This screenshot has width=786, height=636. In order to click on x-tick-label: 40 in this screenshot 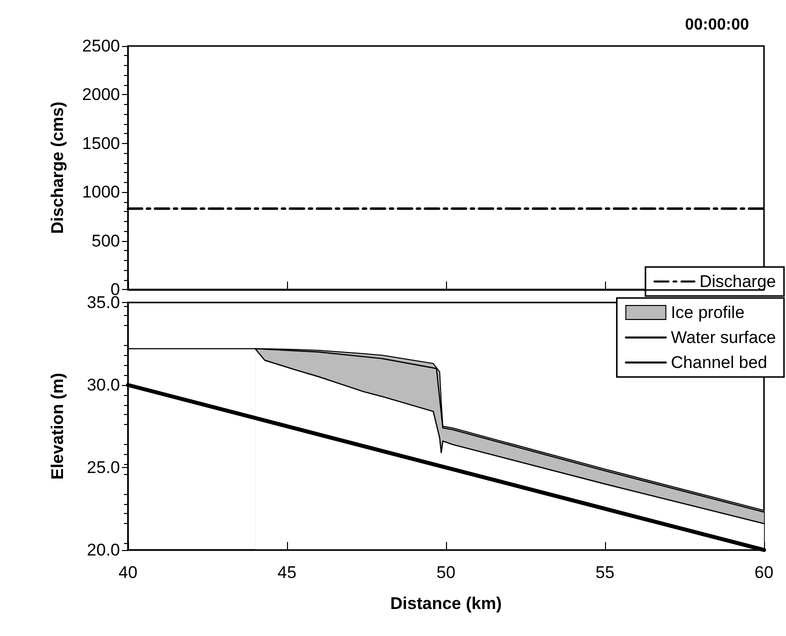, I will do `click(128, 572)`.